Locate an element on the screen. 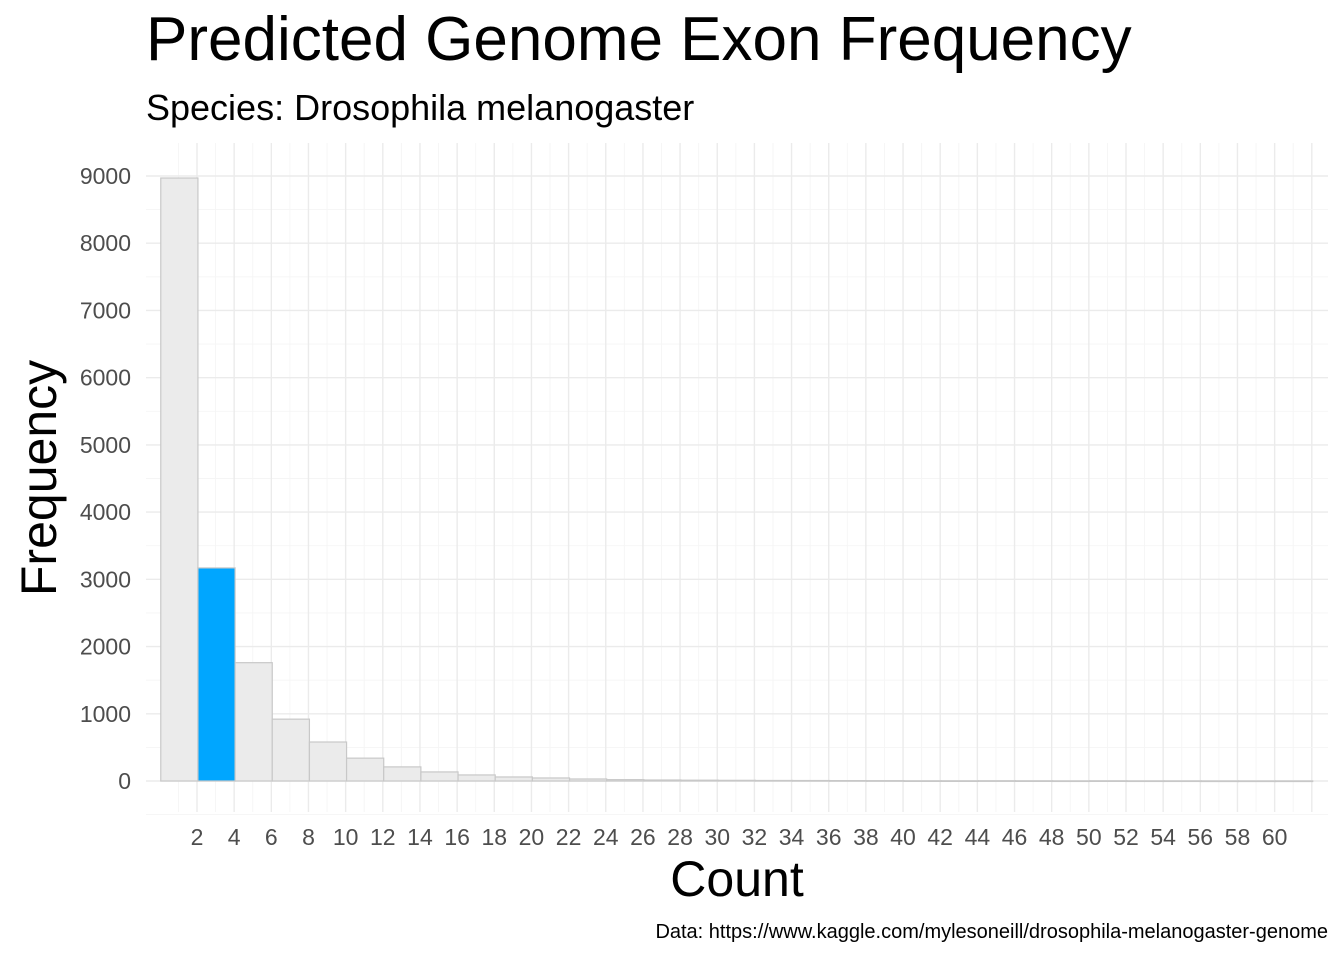 Image resolution: width=1344 pixels, height=960 pixels. y-tick-label: 3000 is located at coordinates (105, 579).